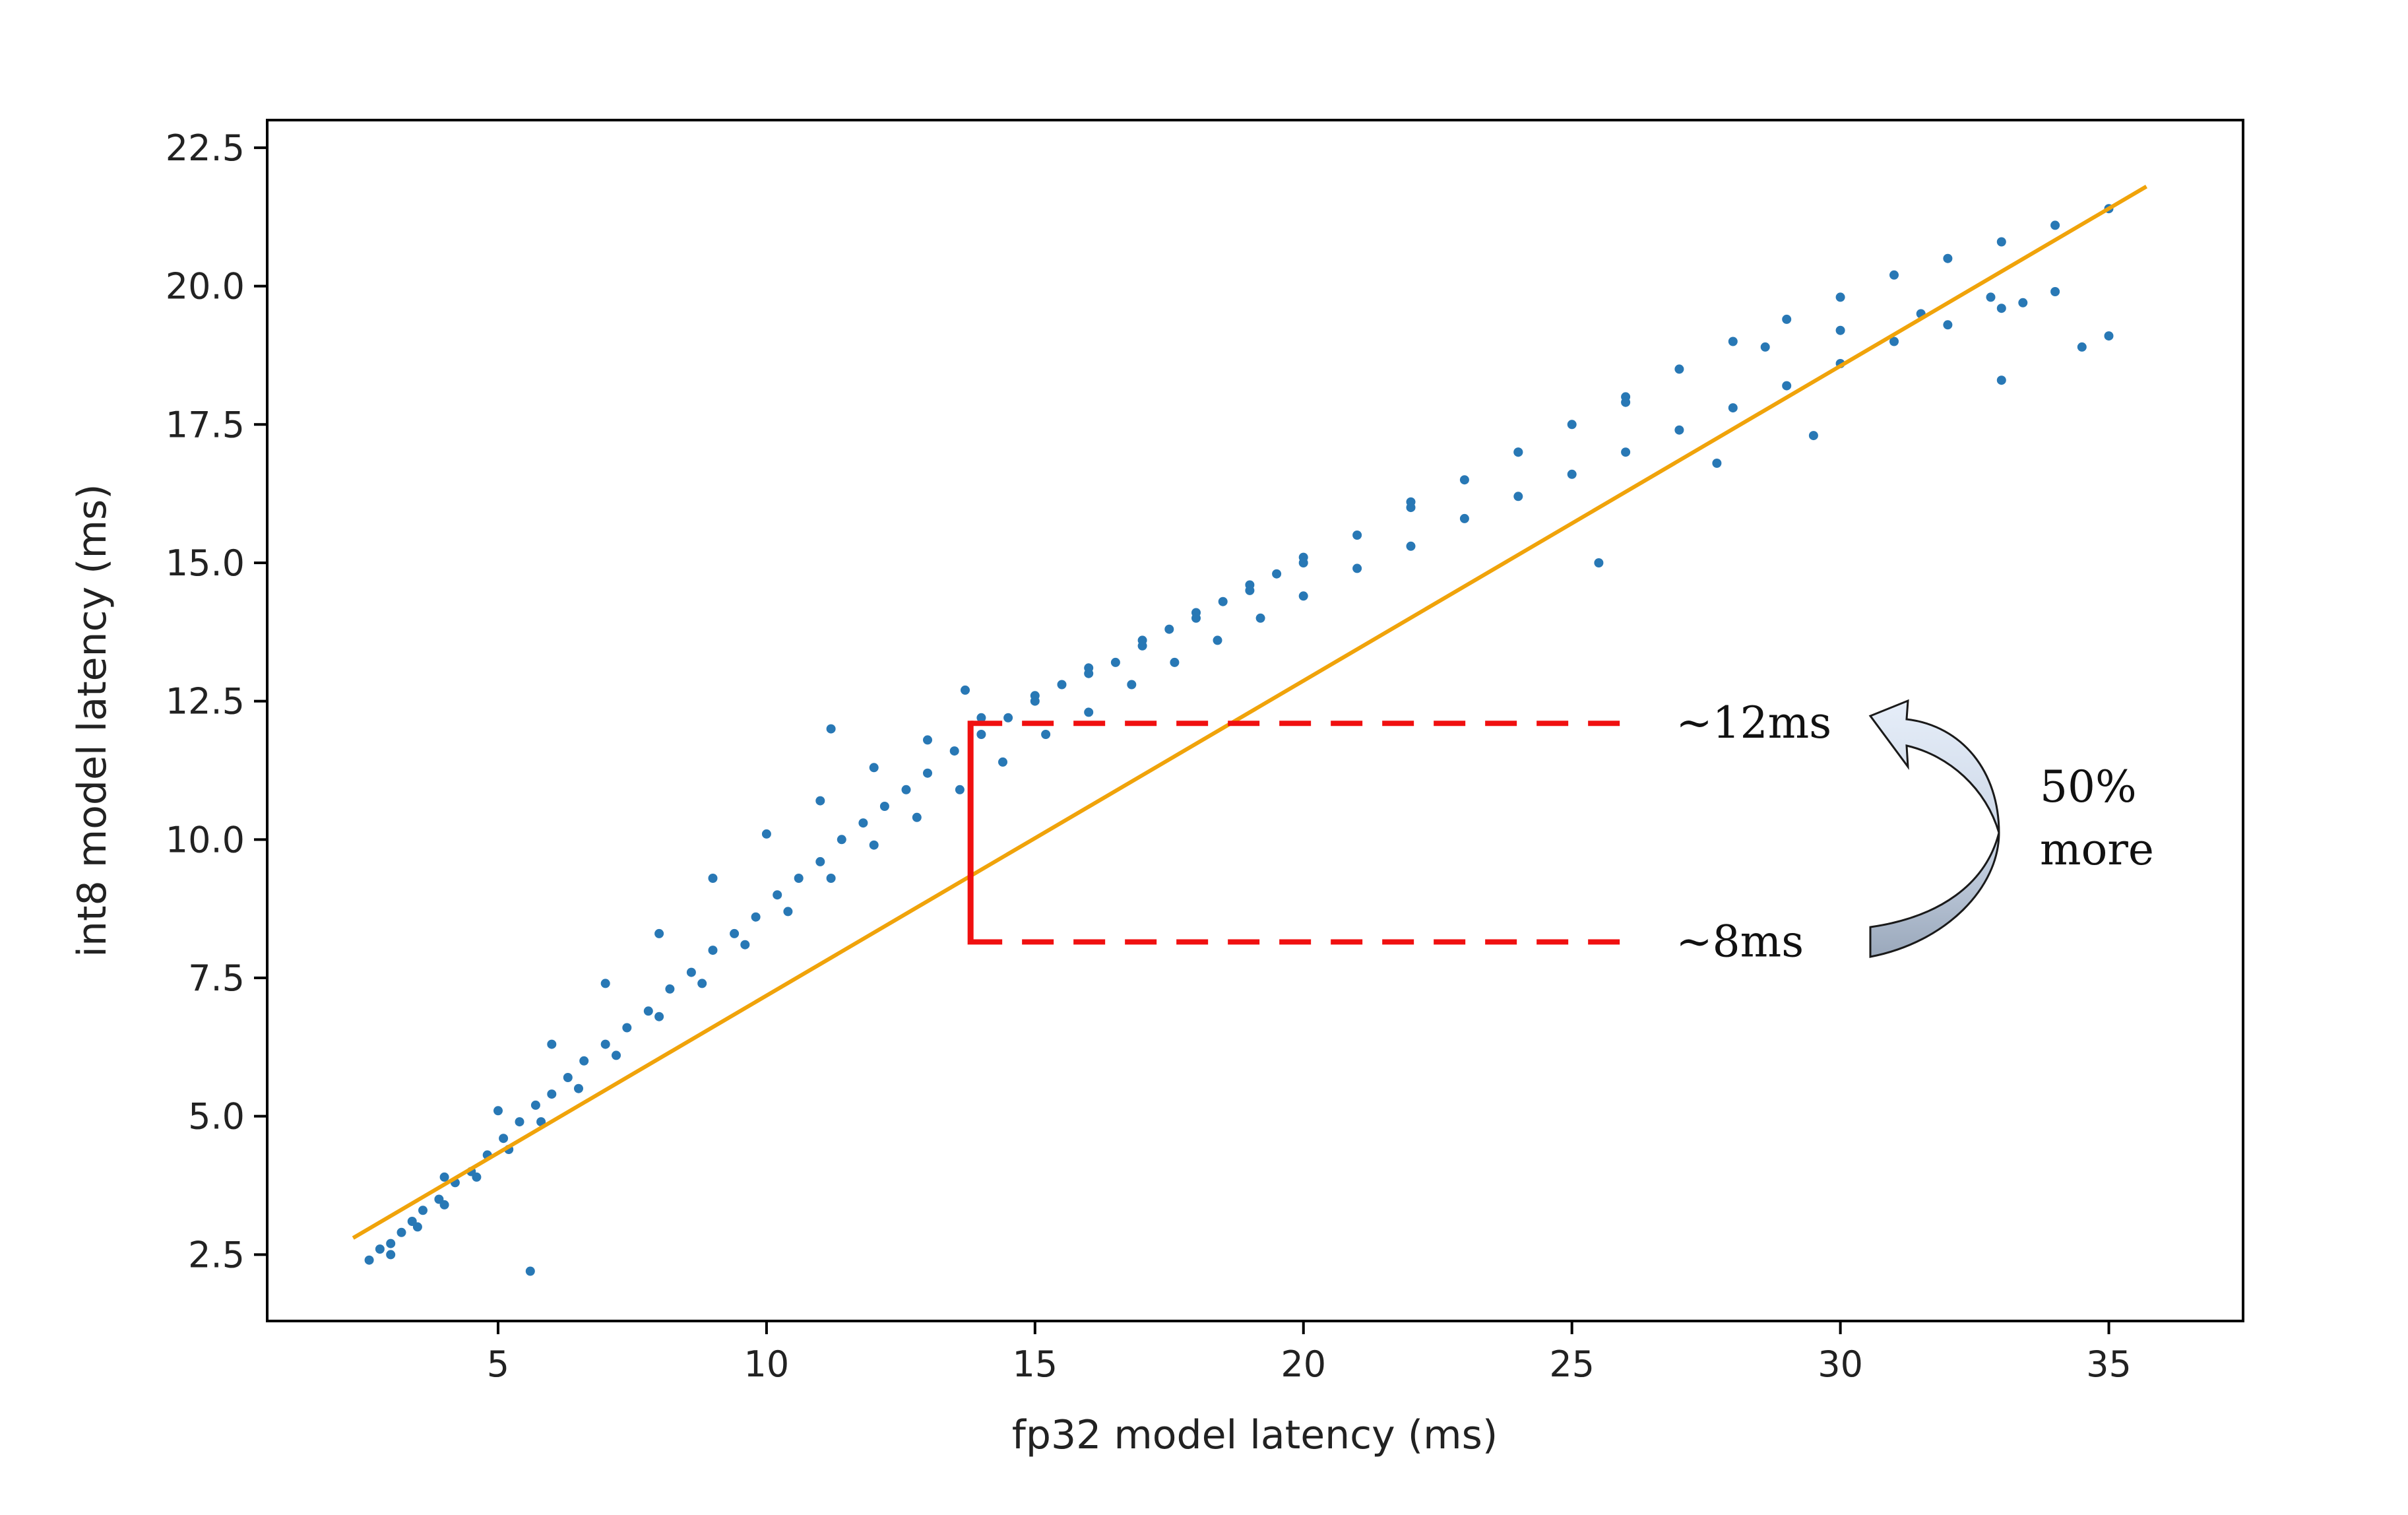  I want to click on increase-label-line2: more, so click(2097, 849).